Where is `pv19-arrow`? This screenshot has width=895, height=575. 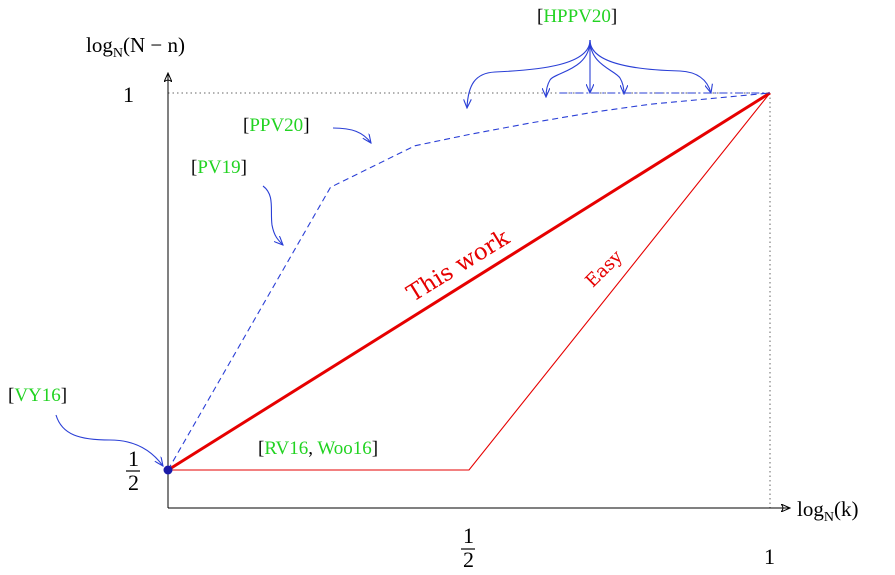 pv19-arrow is located at coordinates (272, 215).